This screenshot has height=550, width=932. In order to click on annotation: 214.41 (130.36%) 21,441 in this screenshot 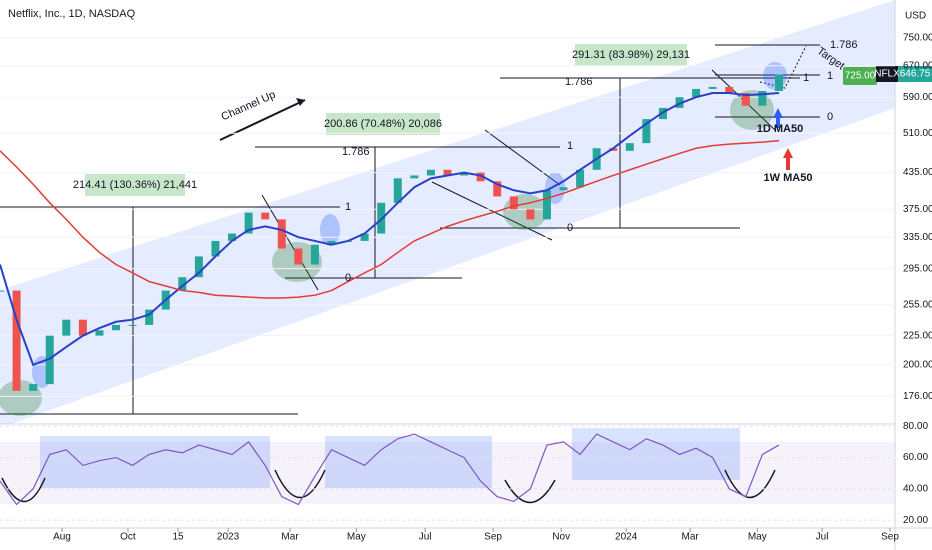, I will do `click(135, 185)`.